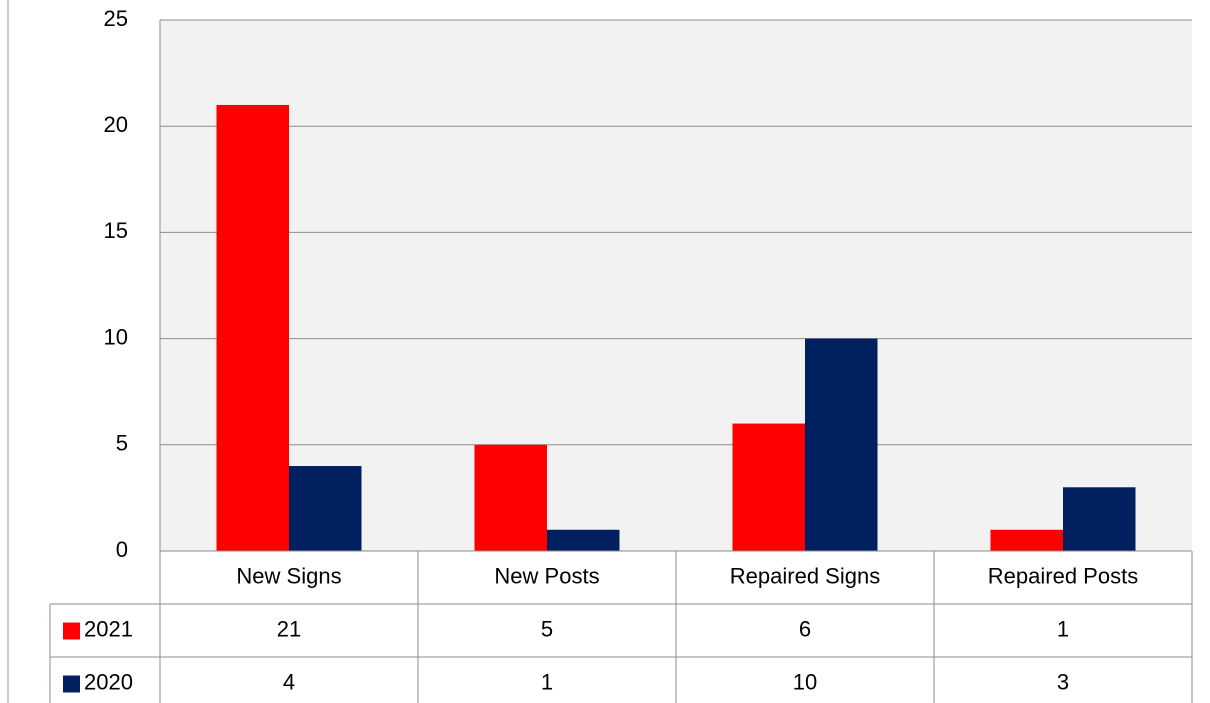 The width and height of the screenshot is (1210, 703). Describe the element at coordinates (1063, 575) in the screenshot. I see `x-tick-label: Repaired Posts` at that location.